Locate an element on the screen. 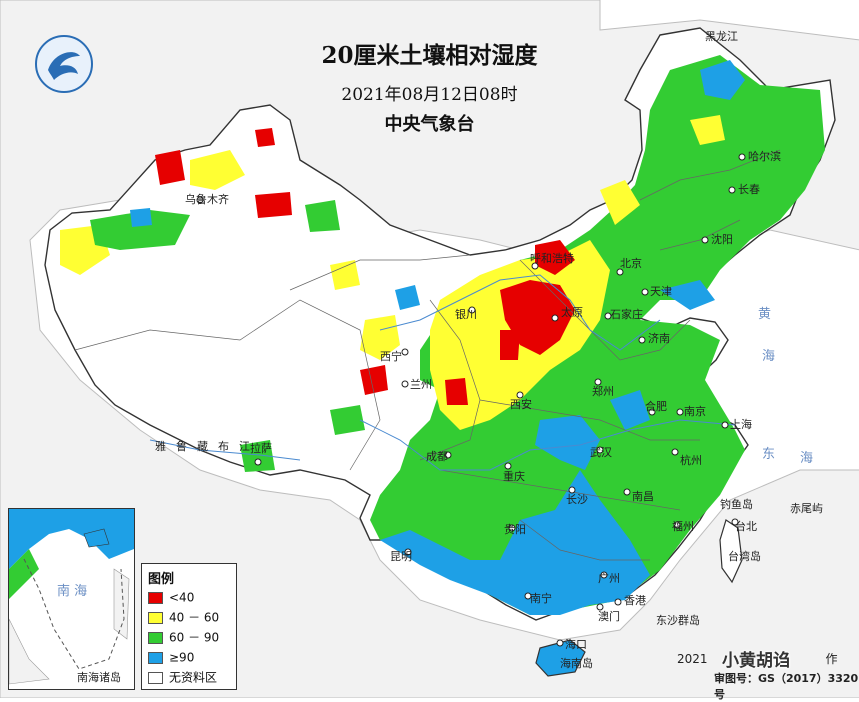 The height and width of the screenshot is (702, 859). island-hainan: 海南岛 is located at coordinates (576, 663).